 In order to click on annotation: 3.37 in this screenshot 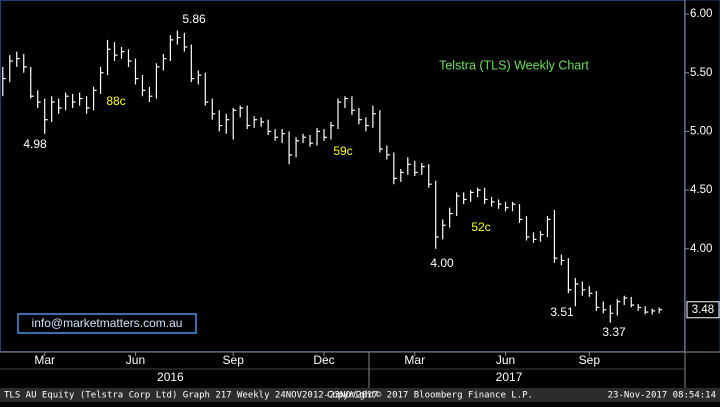, I will do `click(614, 332)`.